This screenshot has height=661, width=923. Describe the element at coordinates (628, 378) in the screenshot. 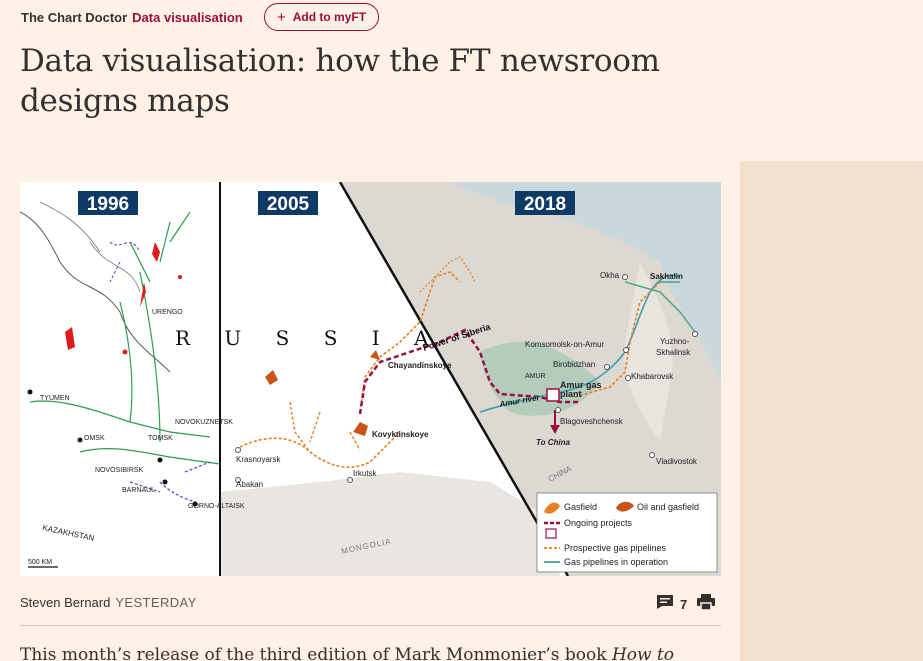

I see `city-dot-khabarovsk` at that location.